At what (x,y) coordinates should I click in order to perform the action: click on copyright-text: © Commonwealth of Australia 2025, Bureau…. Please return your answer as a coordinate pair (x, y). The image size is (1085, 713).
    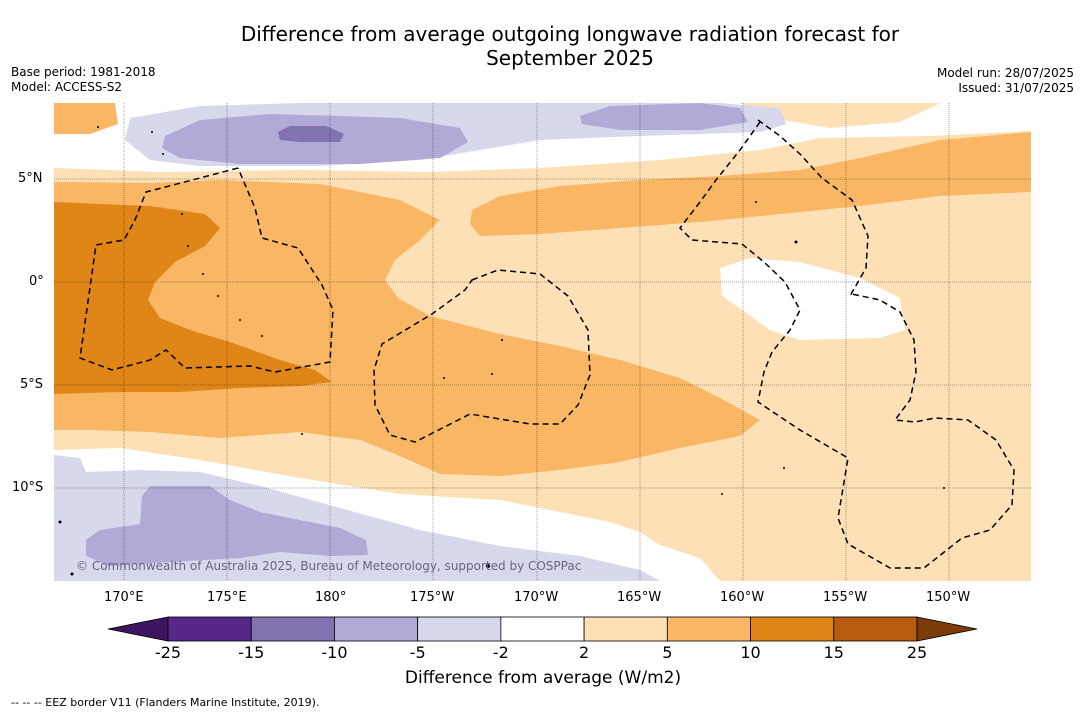
    Looking at the image, I should click on (329, 566).